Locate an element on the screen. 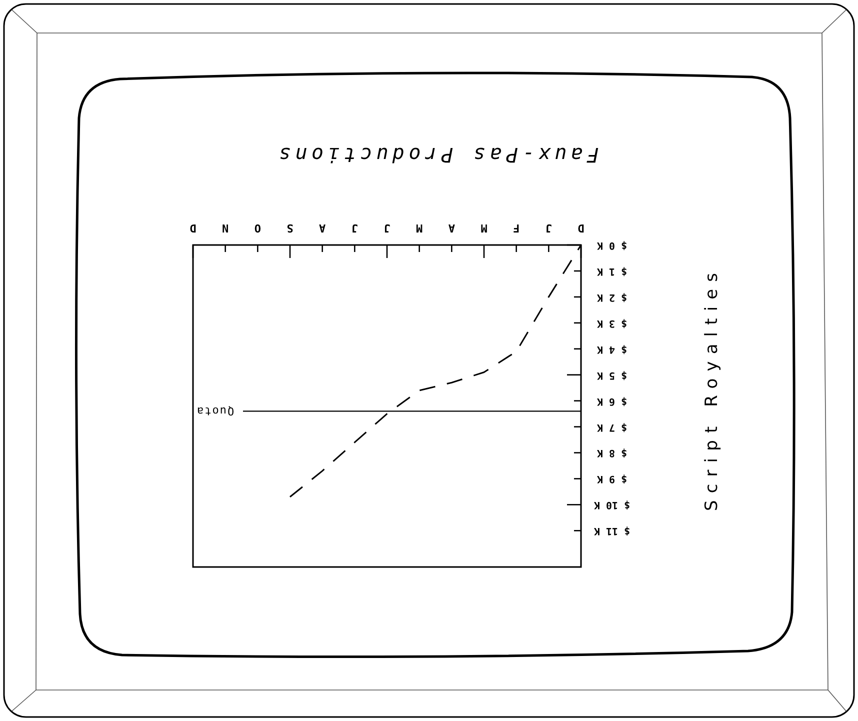 The image size is (858, 721). y-tick-label: $ 5 K is located at coordinates (612, 374).